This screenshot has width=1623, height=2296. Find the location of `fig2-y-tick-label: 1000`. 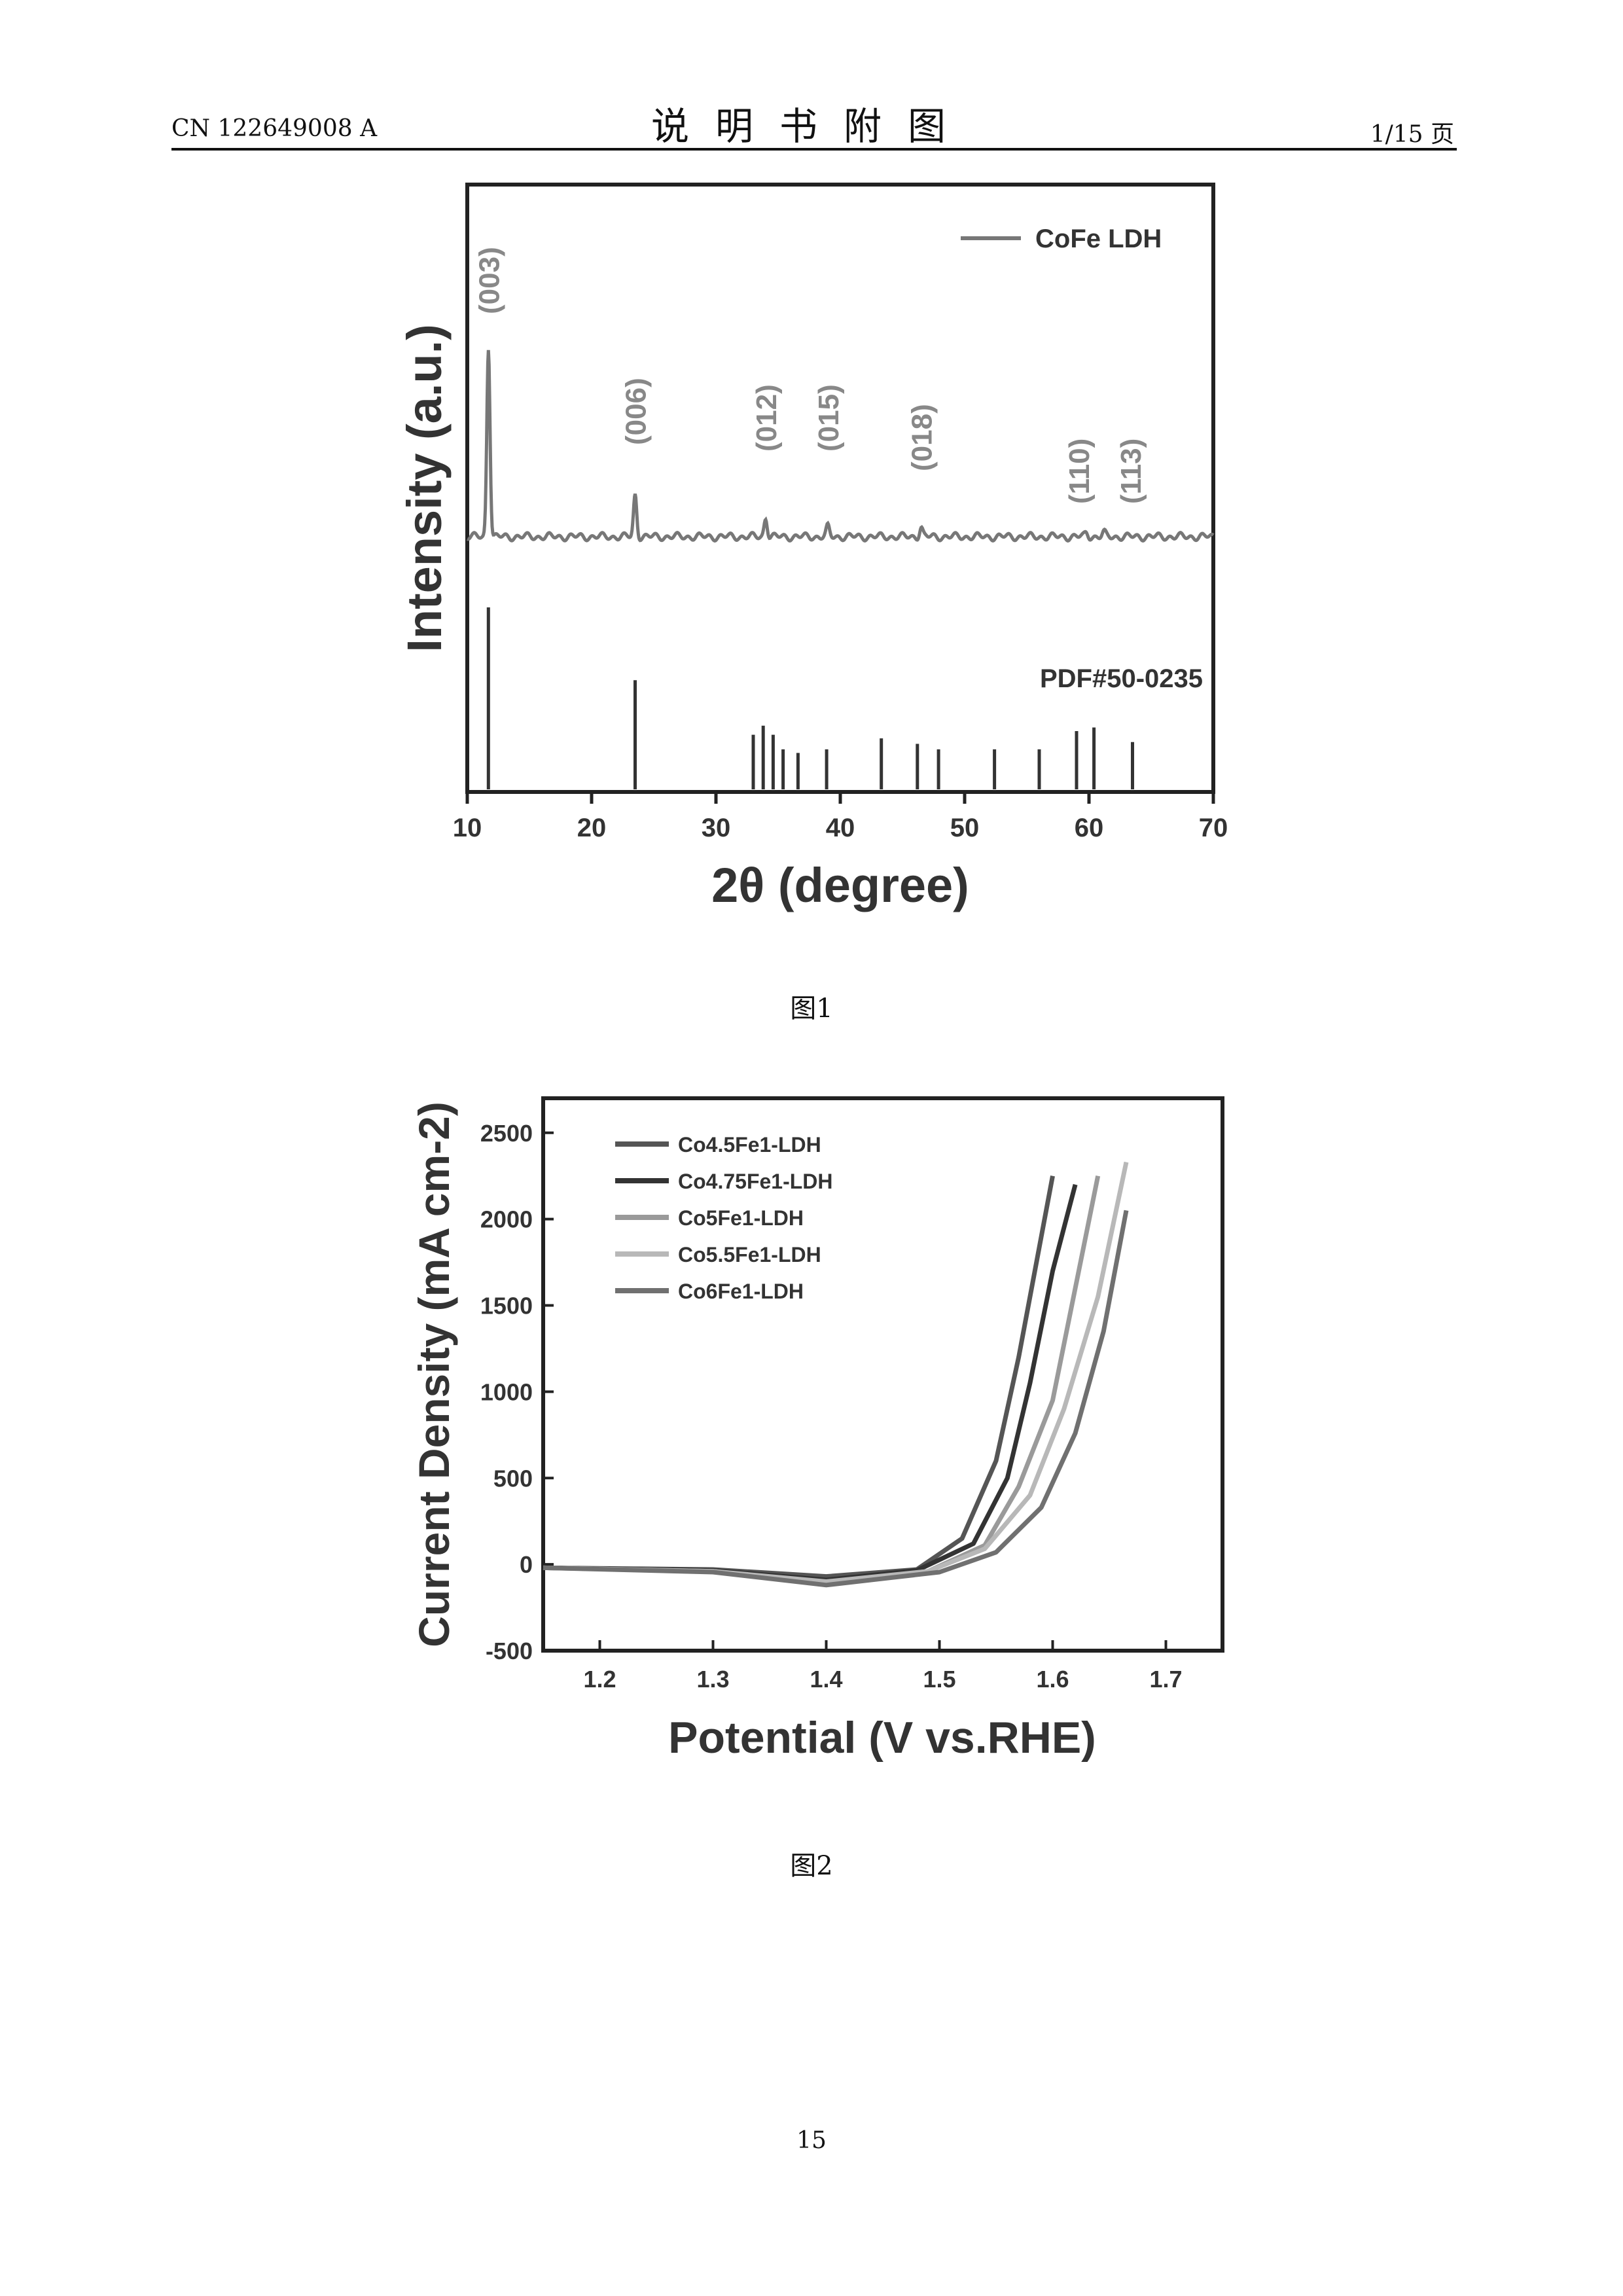

fig2-y-tick-label: 1000 is located at coordinates (506, 1391).